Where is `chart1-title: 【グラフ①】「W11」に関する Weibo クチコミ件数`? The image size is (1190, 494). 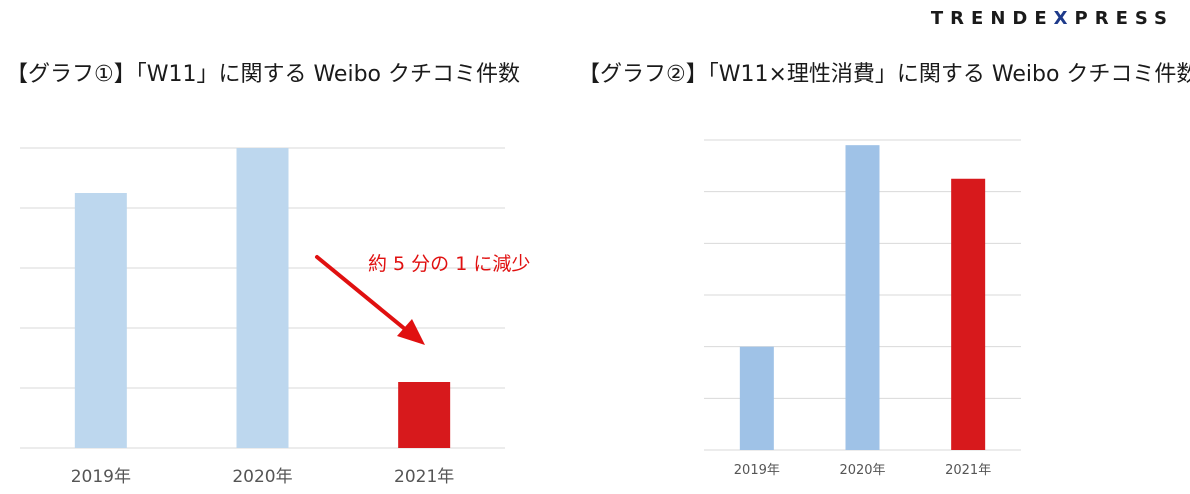 chart1-title: 【グラフ①】「W11」に関する Weibo クチコミ件数 is located at coordinates (263, 74).